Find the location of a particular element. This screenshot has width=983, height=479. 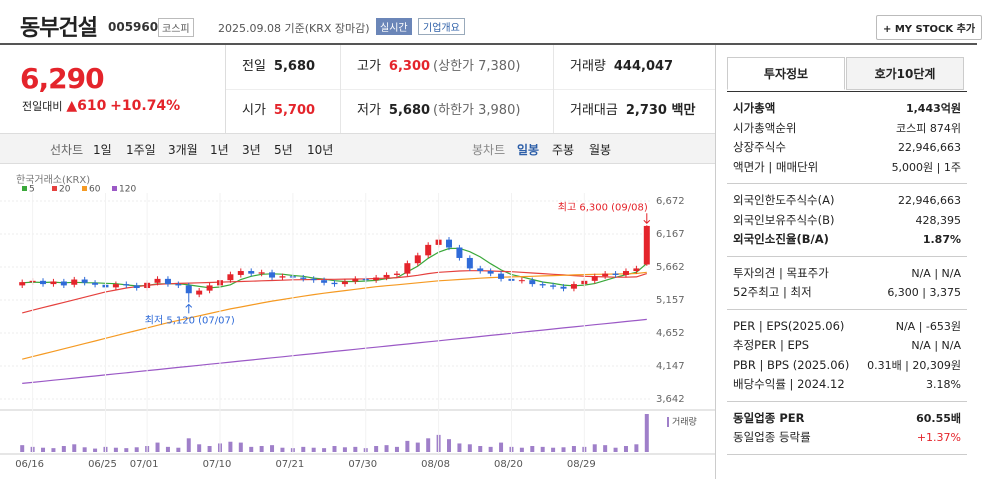

mystock-button: + MY STOCK 추가 is located at coordinates (929, 27).